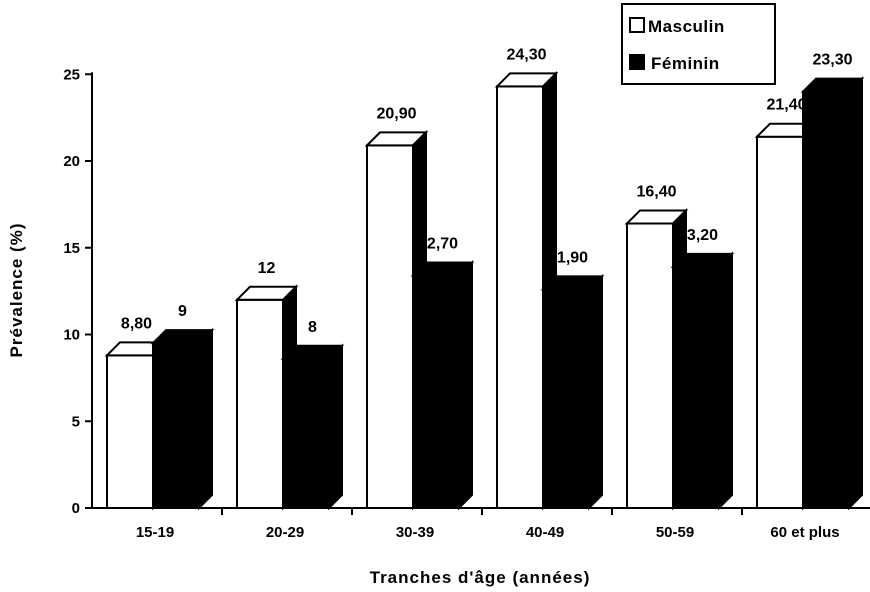 The image size is (870, 592). I want to click on data-label-masculin-30-39: 20,90, so click(396, 113).